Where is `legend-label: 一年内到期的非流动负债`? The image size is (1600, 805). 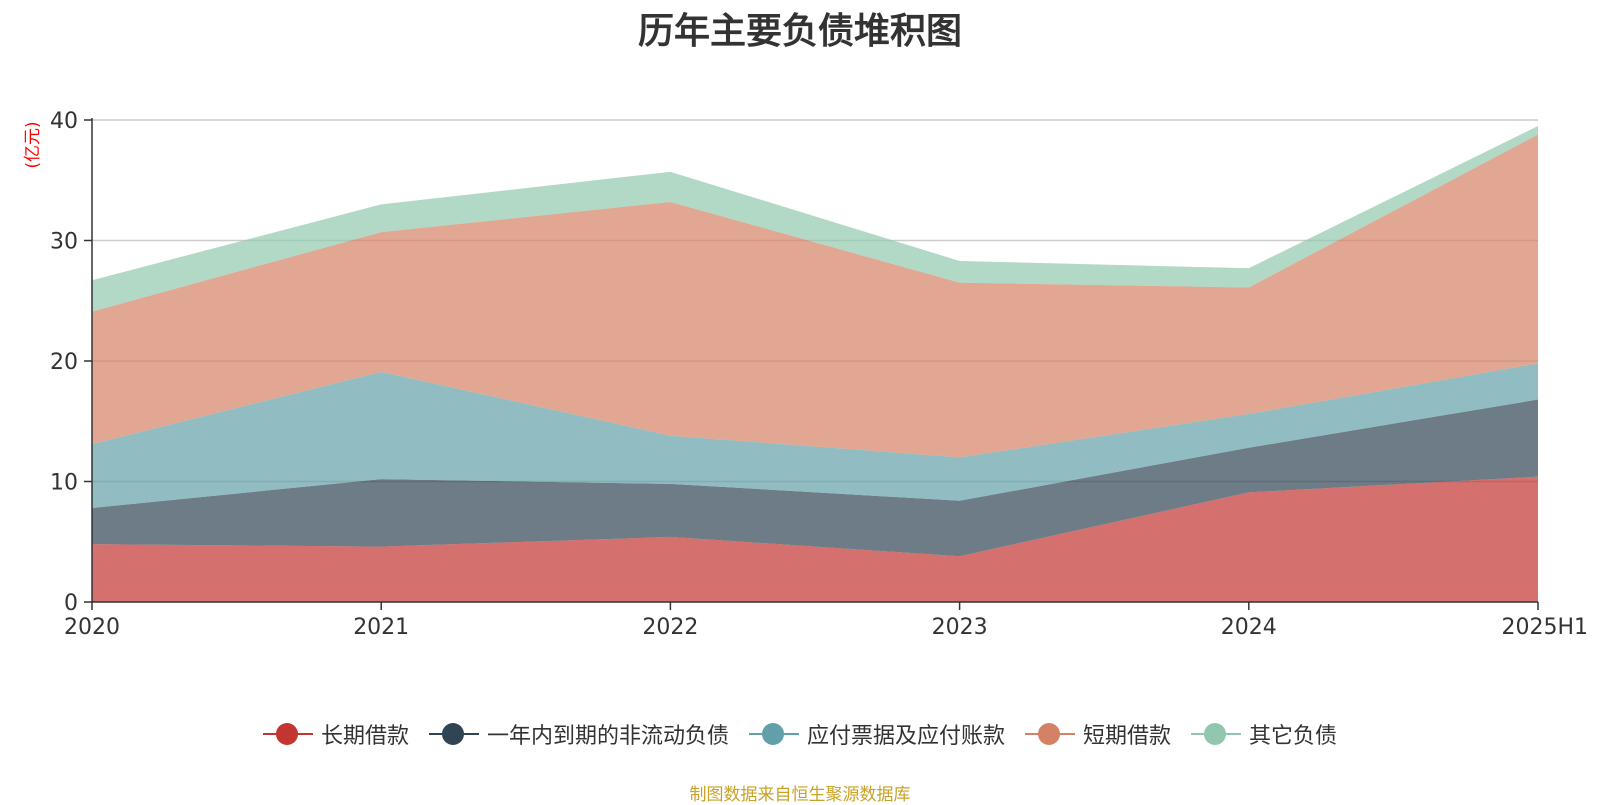
legend-label: 一年内到期的非流动负债 is located at coordinates (607, 736).